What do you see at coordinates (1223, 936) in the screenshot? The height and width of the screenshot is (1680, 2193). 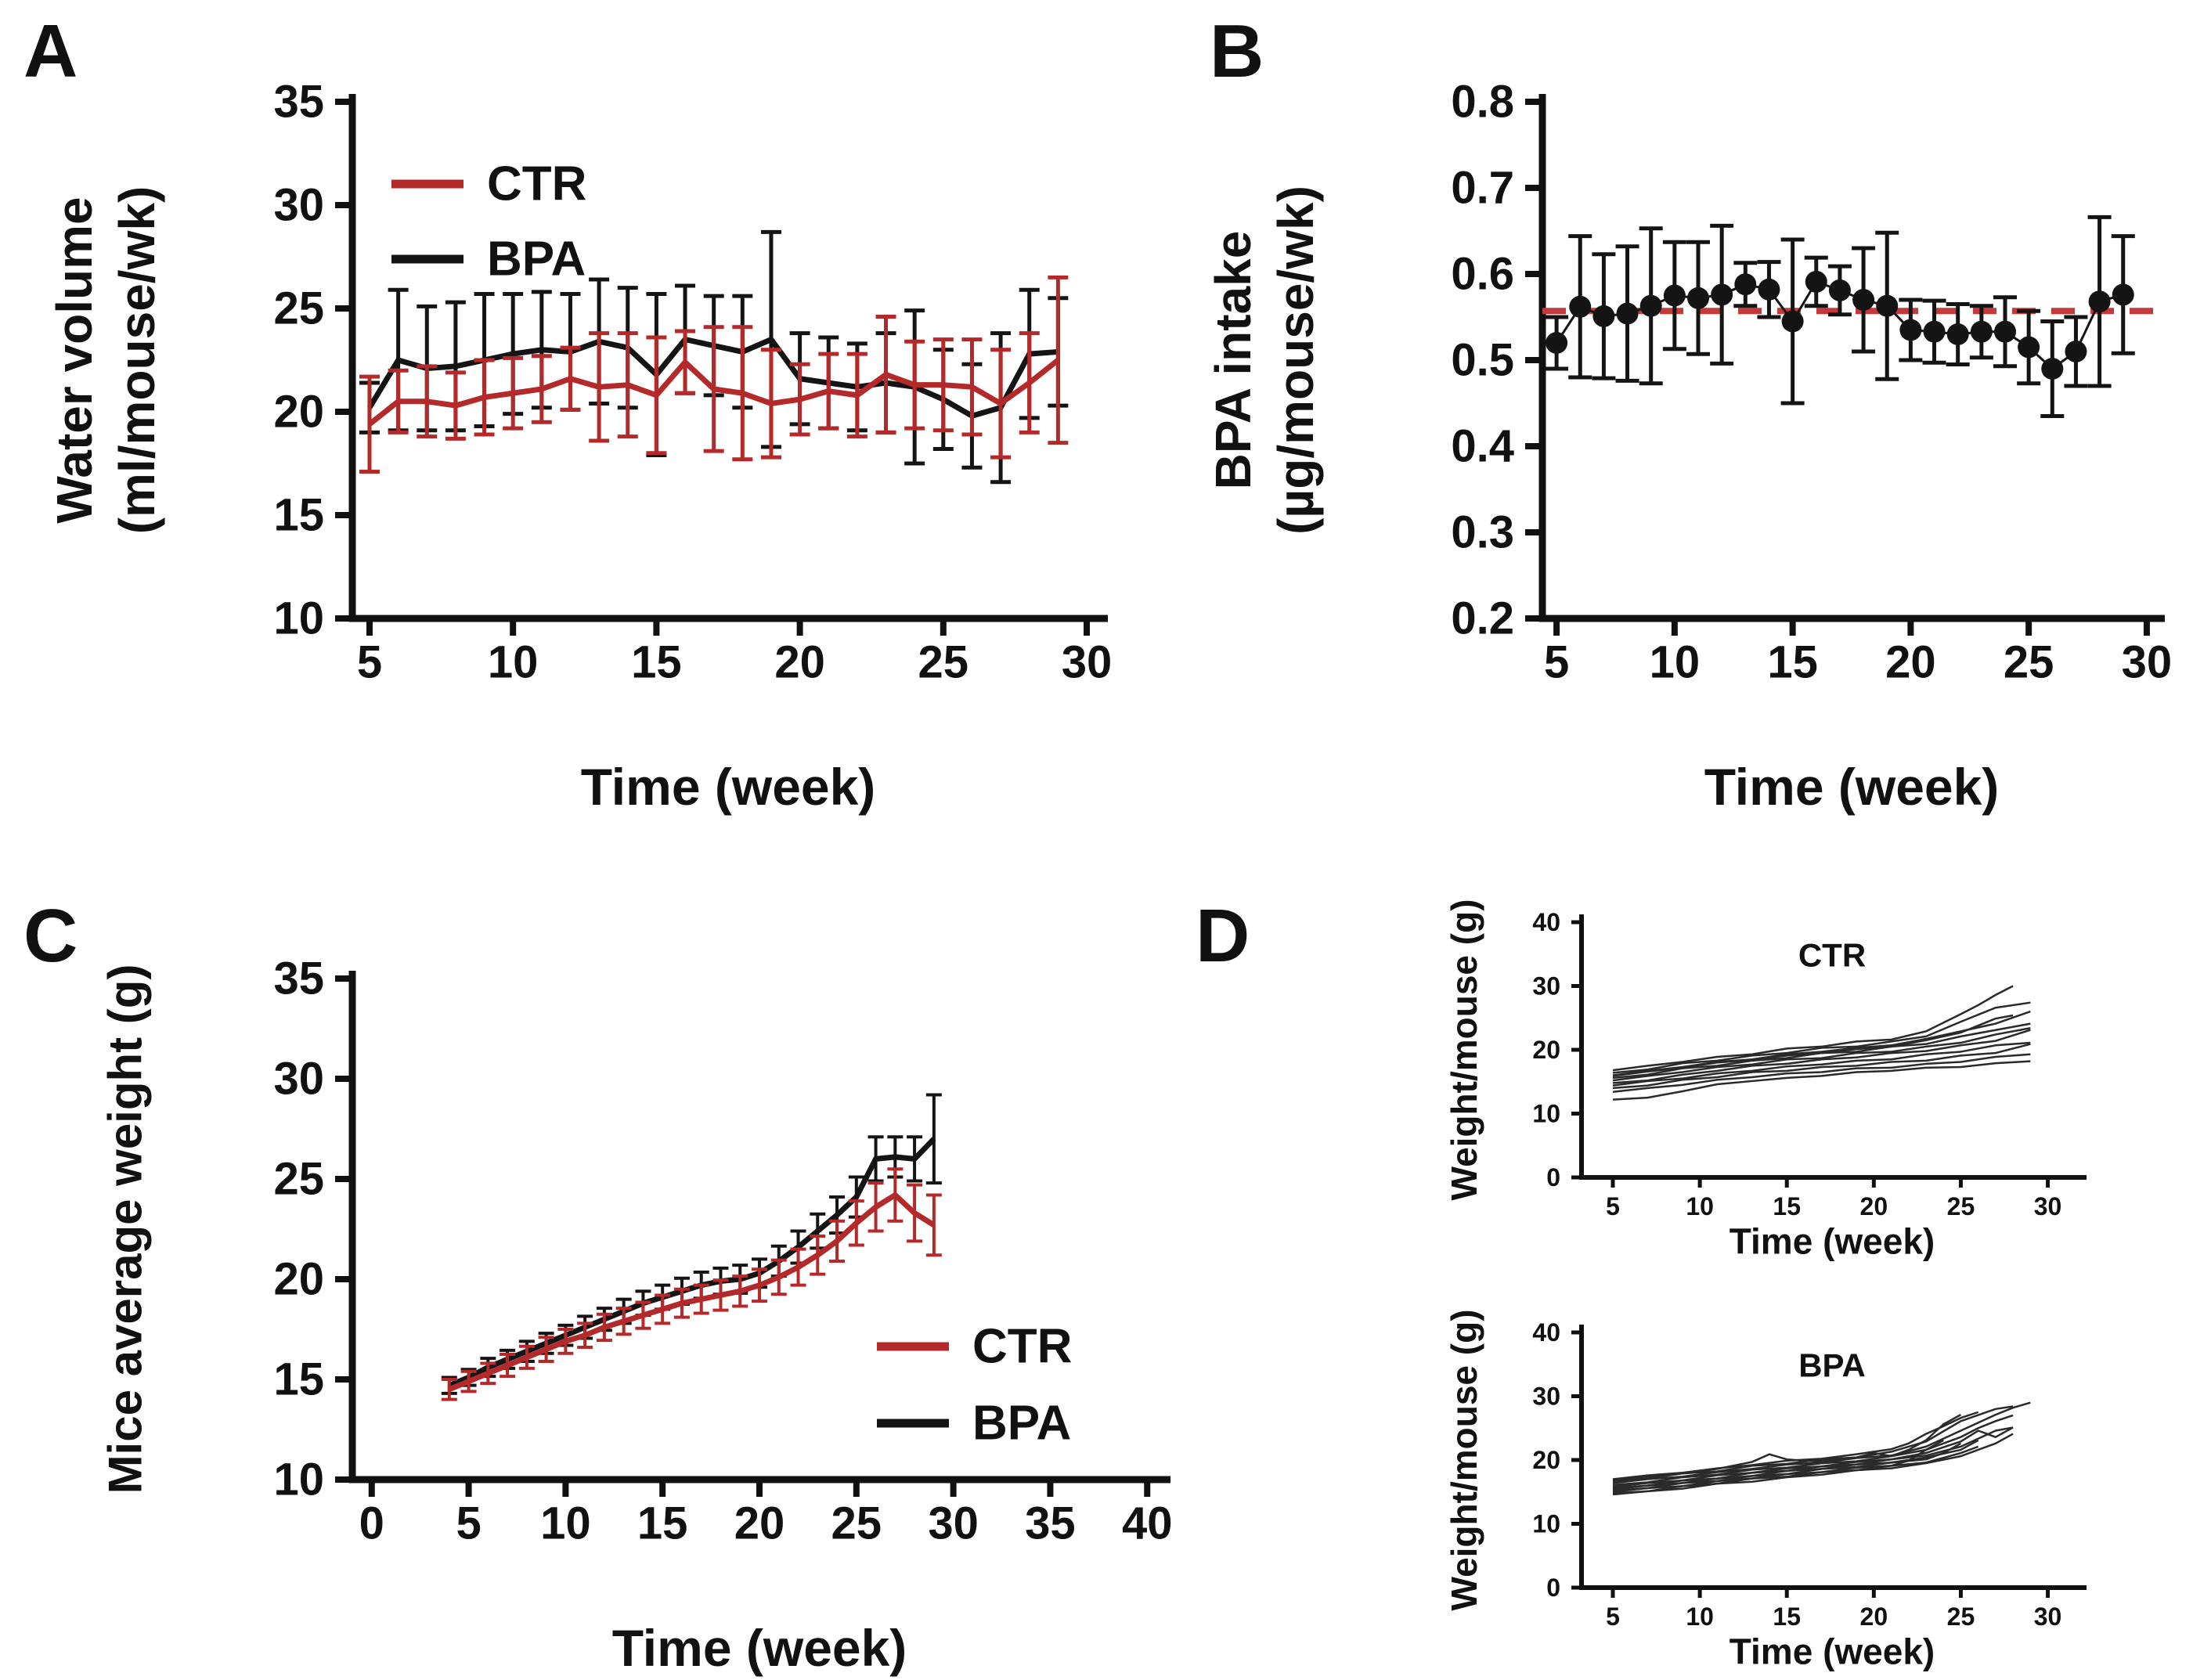 I see `panel-label-d: D` at bounding box center [1223, 936].